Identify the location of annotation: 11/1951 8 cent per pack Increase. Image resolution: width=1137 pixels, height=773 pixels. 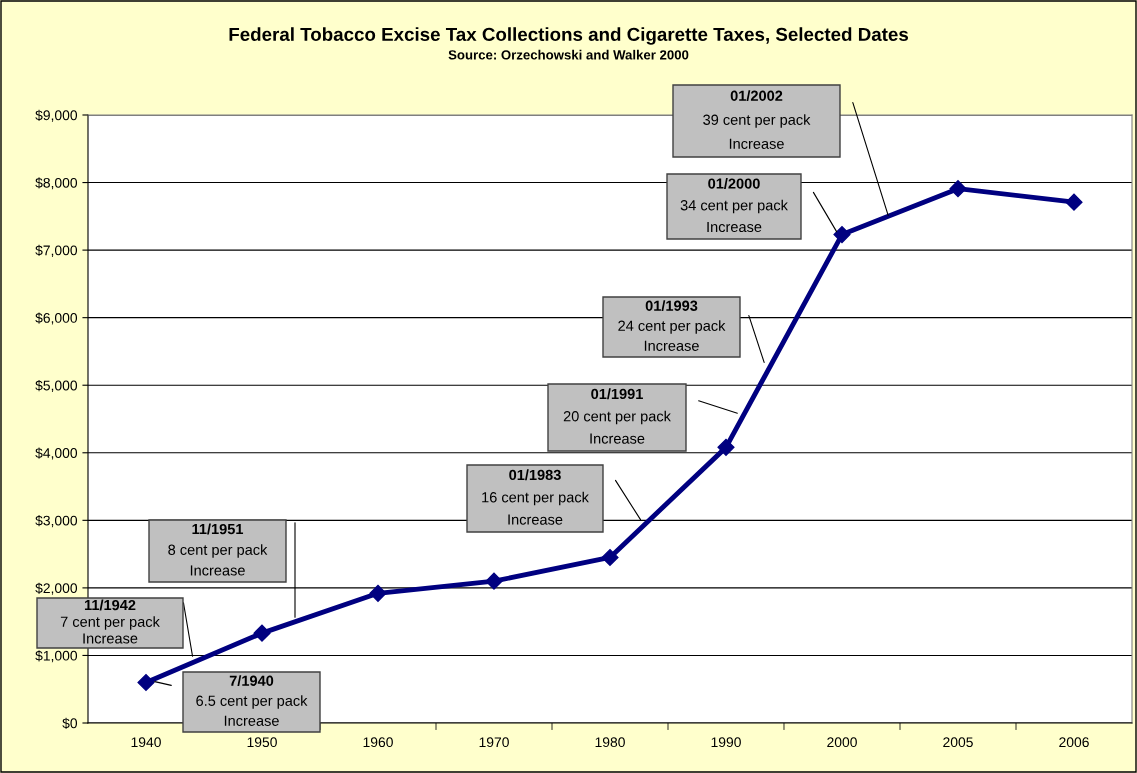
(218, 549).